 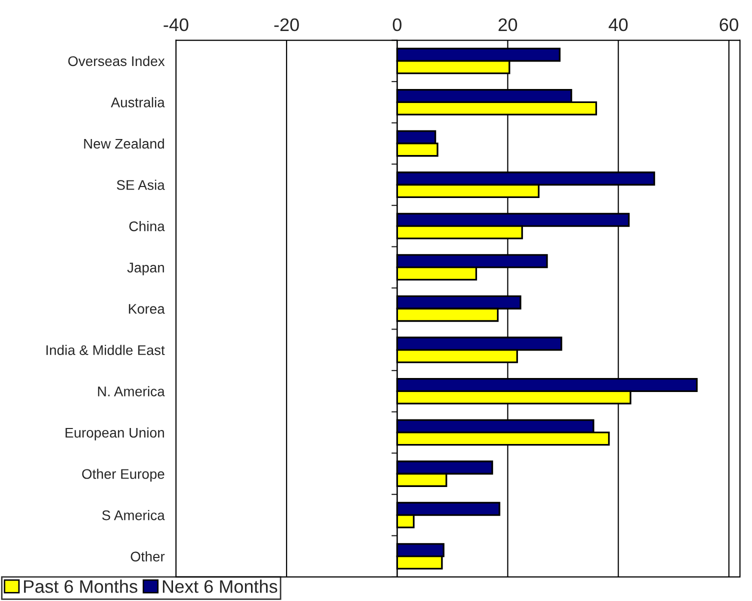 What do you see at coordinates (176, 25) in the screenshot?
I see `x-tick-label: -40` at bounding box center [176, 25].